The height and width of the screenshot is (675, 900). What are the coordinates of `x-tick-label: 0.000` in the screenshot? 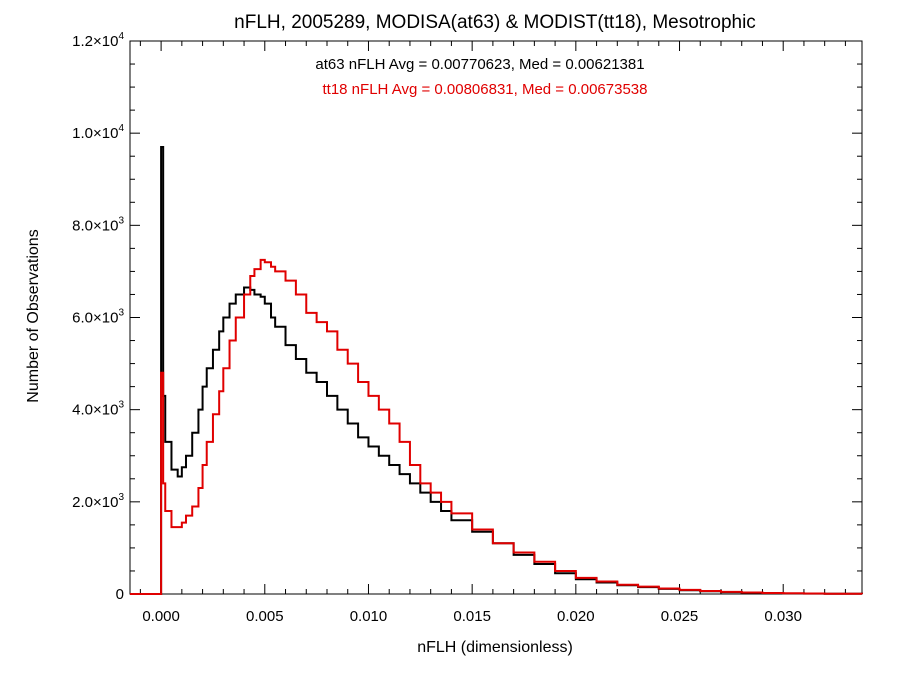 It's located at (161, 616).